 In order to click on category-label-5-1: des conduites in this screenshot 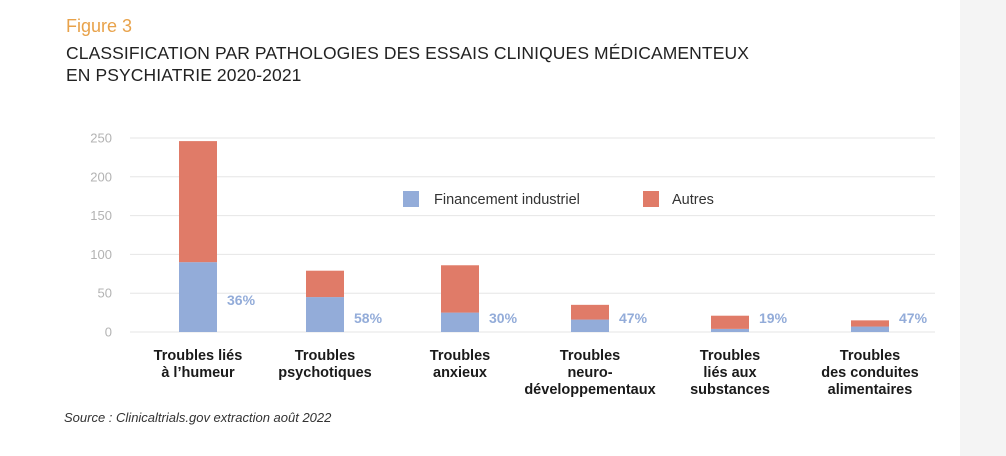, I will do `click(870, 373)`.